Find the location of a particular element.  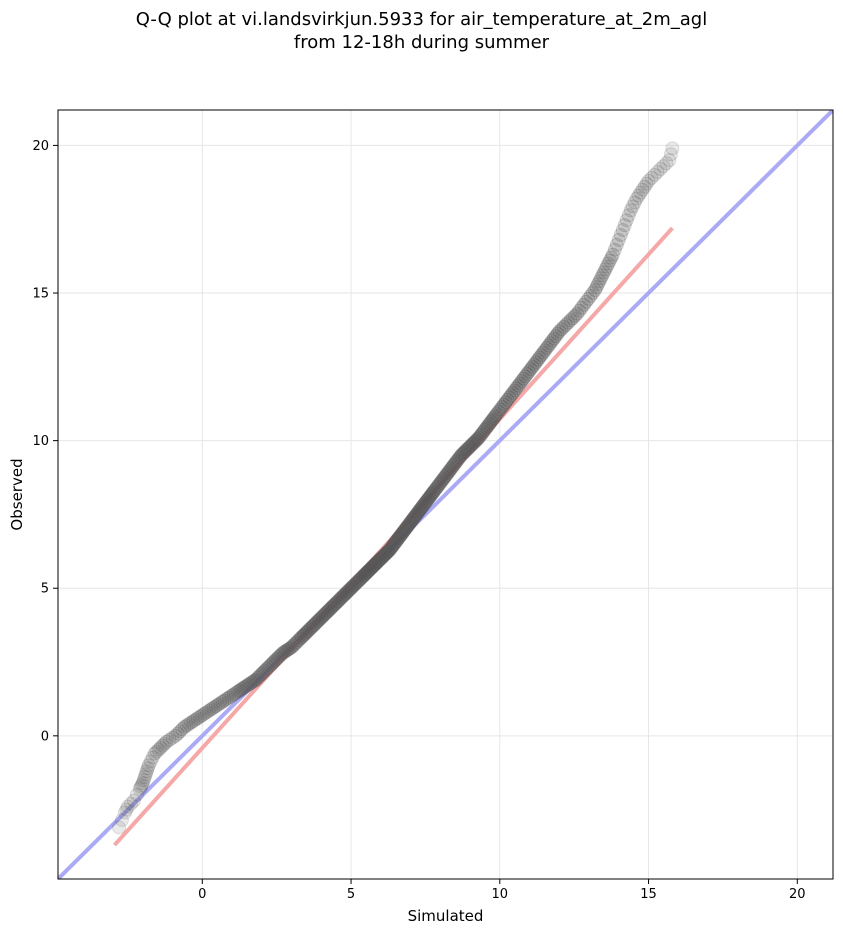

x-tick-label: 0 is located at coordinates (202, 894).